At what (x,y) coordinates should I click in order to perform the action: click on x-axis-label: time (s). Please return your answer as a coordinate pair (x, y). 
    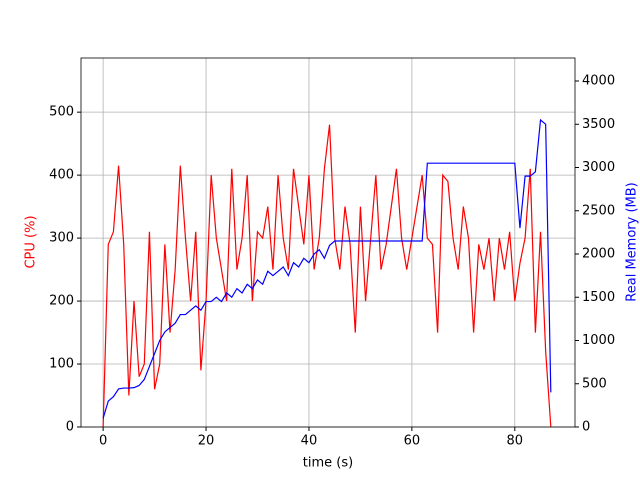
    Looking at the image, I should click on (328, 463).